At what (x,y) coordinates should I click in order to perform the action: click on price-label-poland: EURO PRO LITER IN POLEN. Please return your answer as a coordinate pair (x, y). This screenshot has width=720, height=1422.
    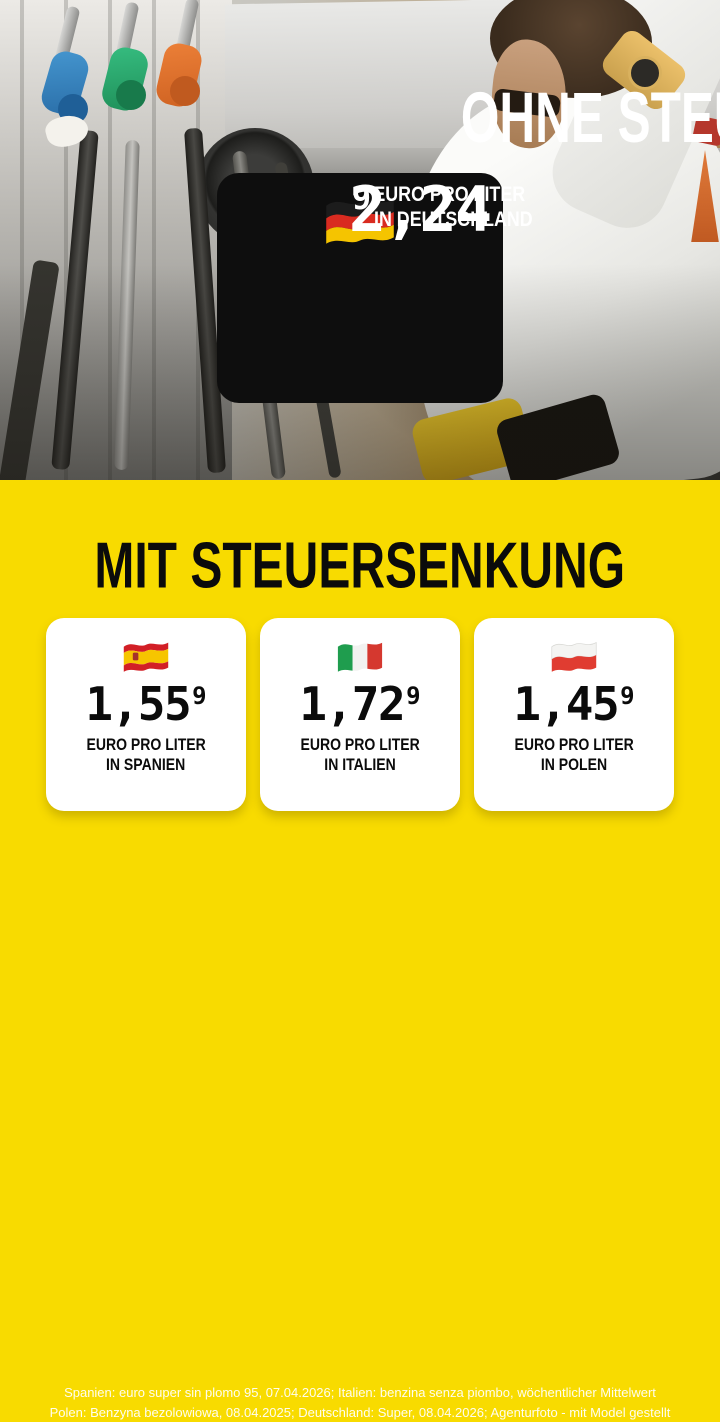
    Looking at the image, I should click on (574, 756).